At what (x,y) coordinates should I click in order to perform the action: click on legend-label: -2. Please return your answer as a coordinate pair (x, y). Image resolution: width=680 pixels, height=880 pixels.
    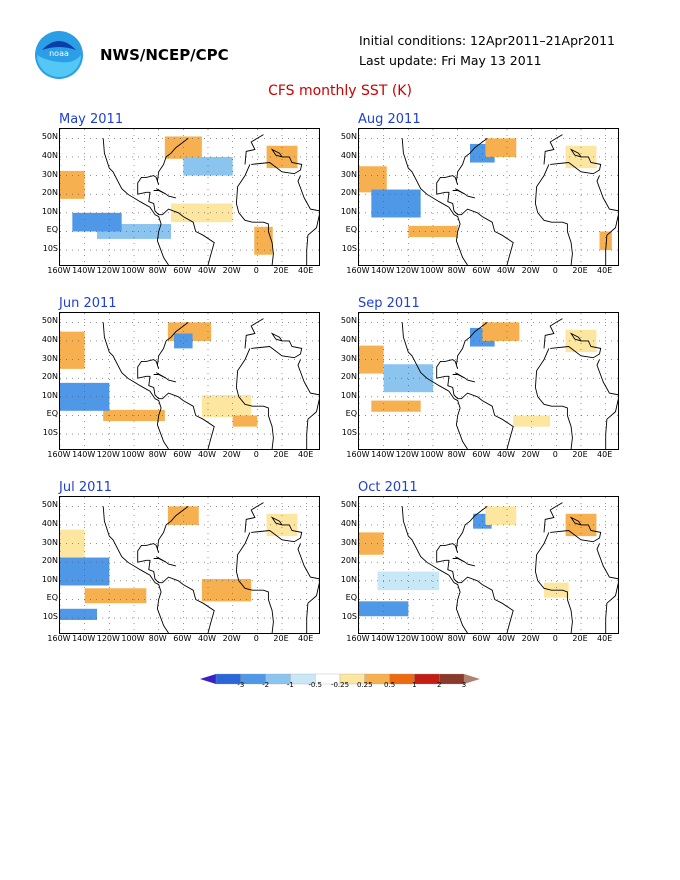
    Looking at the image, I should click on (266, 685).